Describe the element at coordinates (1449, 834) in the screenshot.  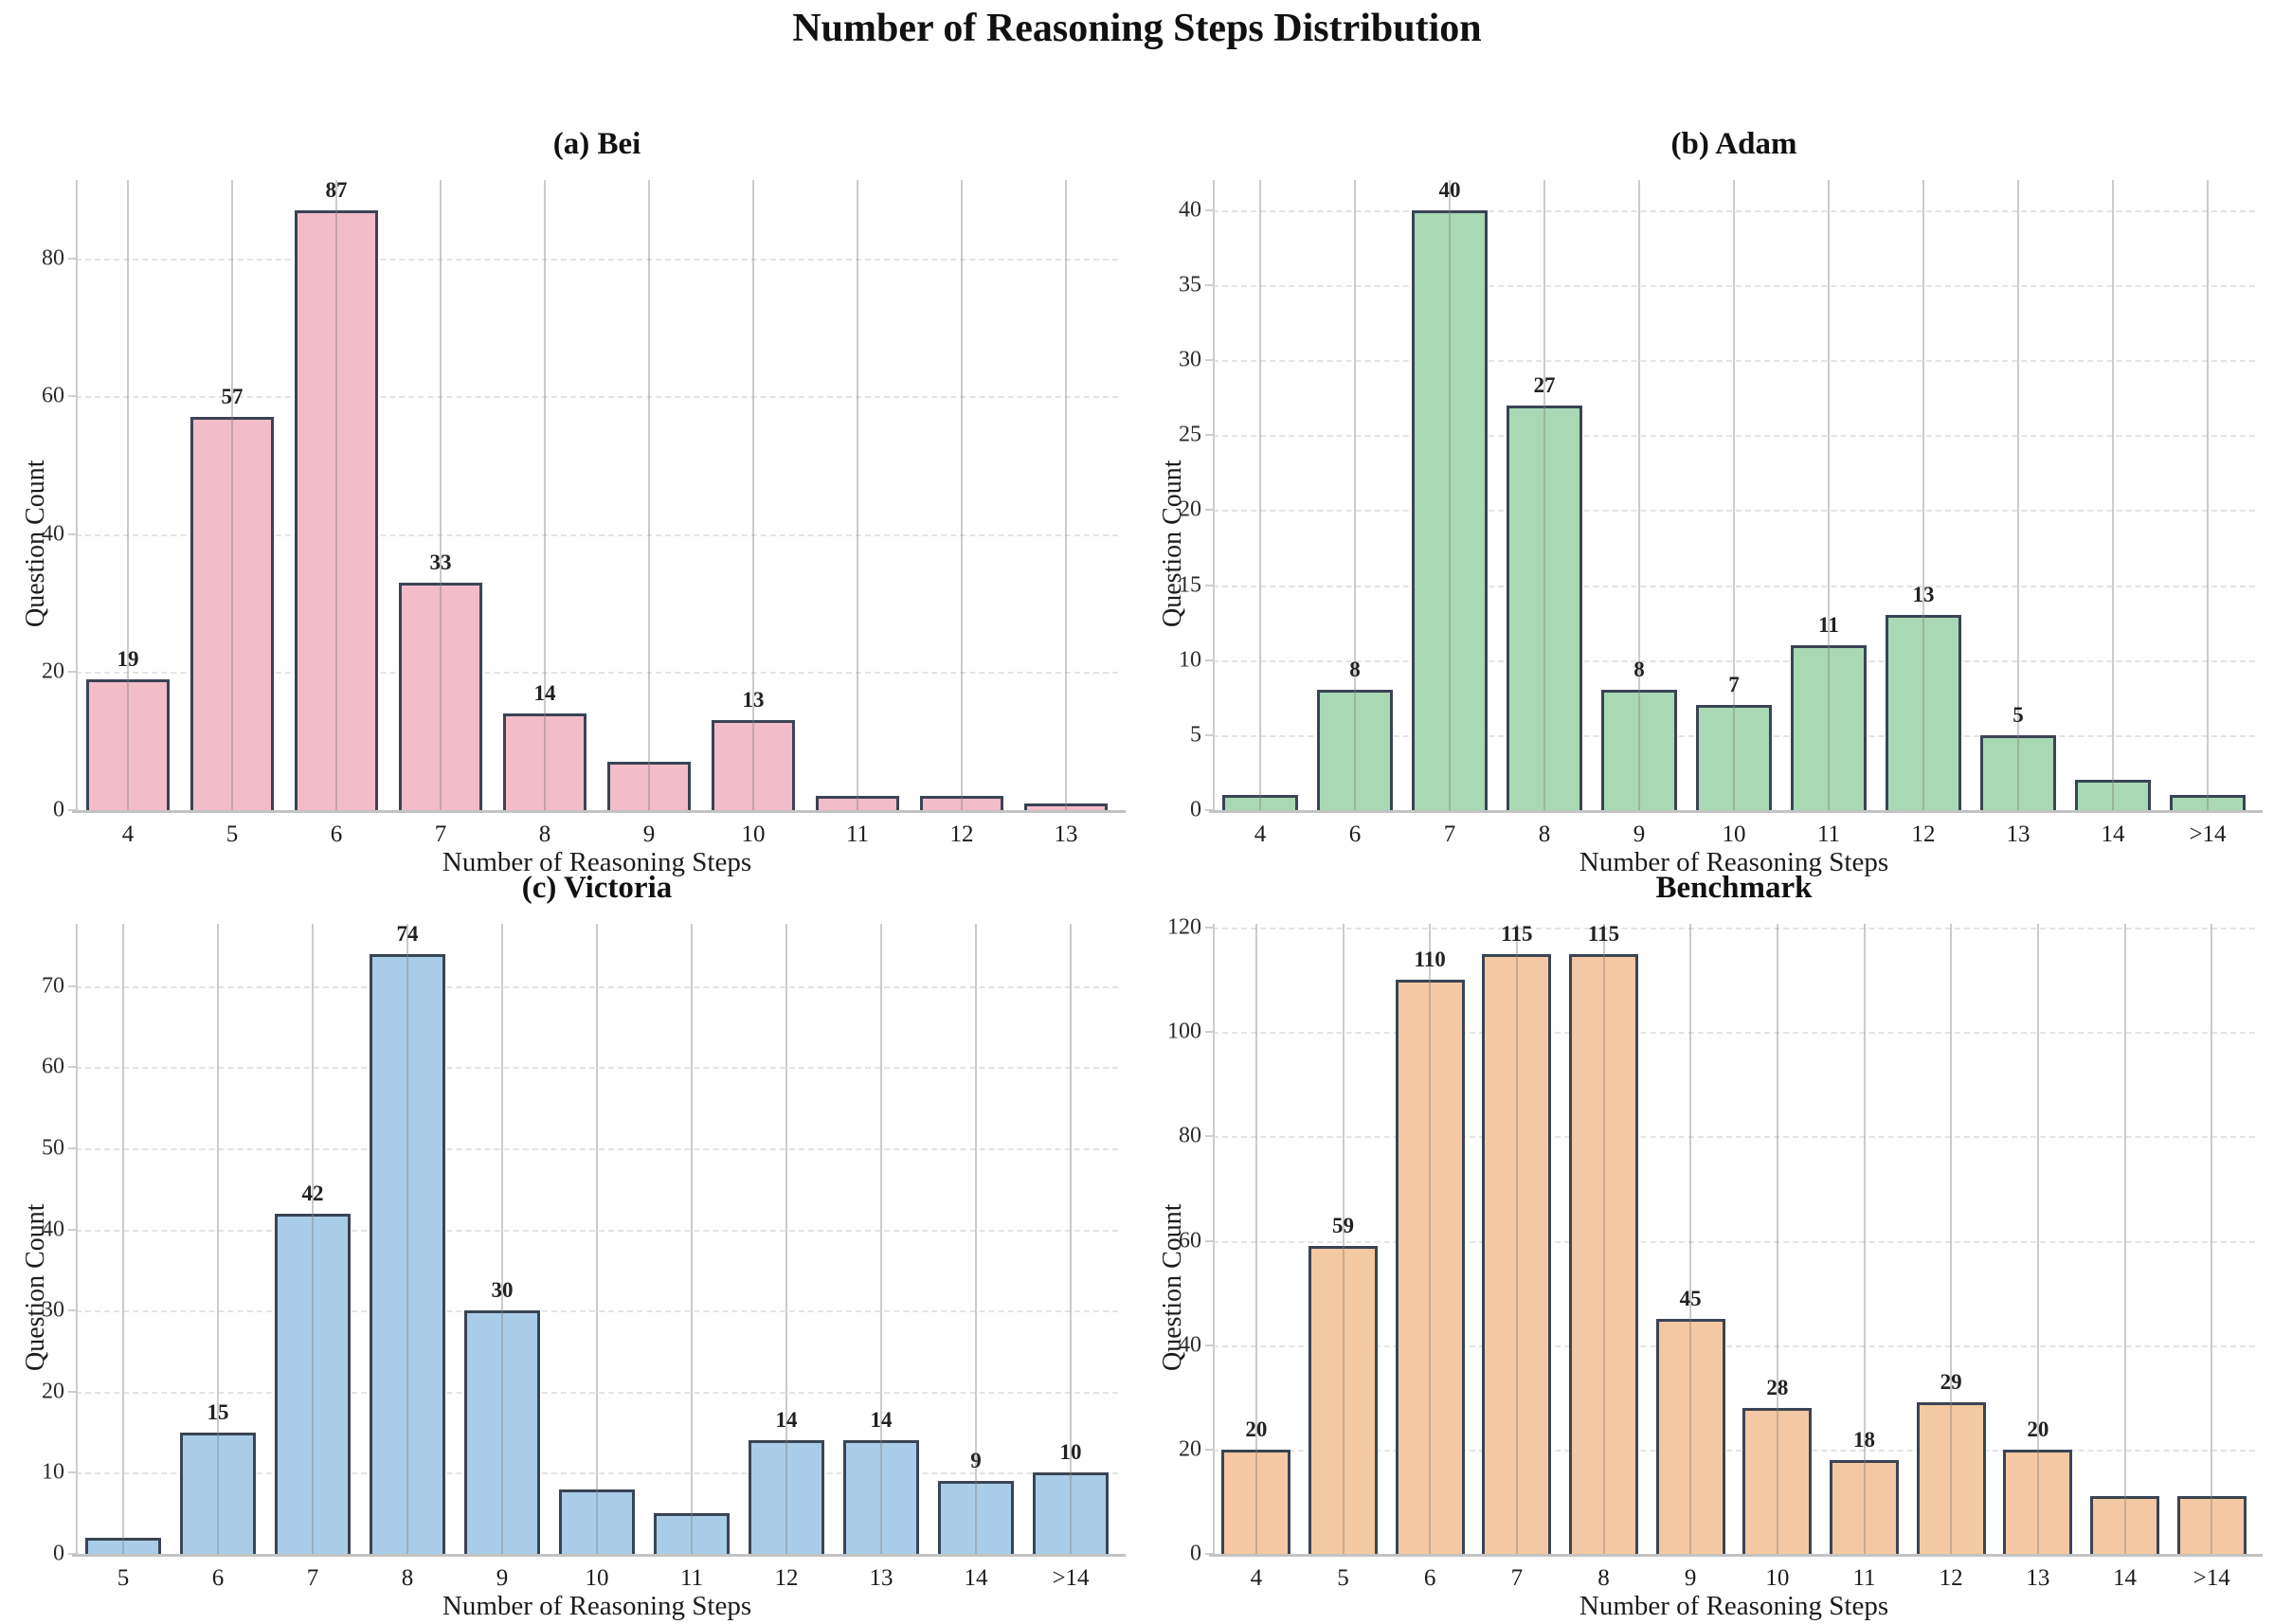
I see `x-tick-label: 7` at that location.